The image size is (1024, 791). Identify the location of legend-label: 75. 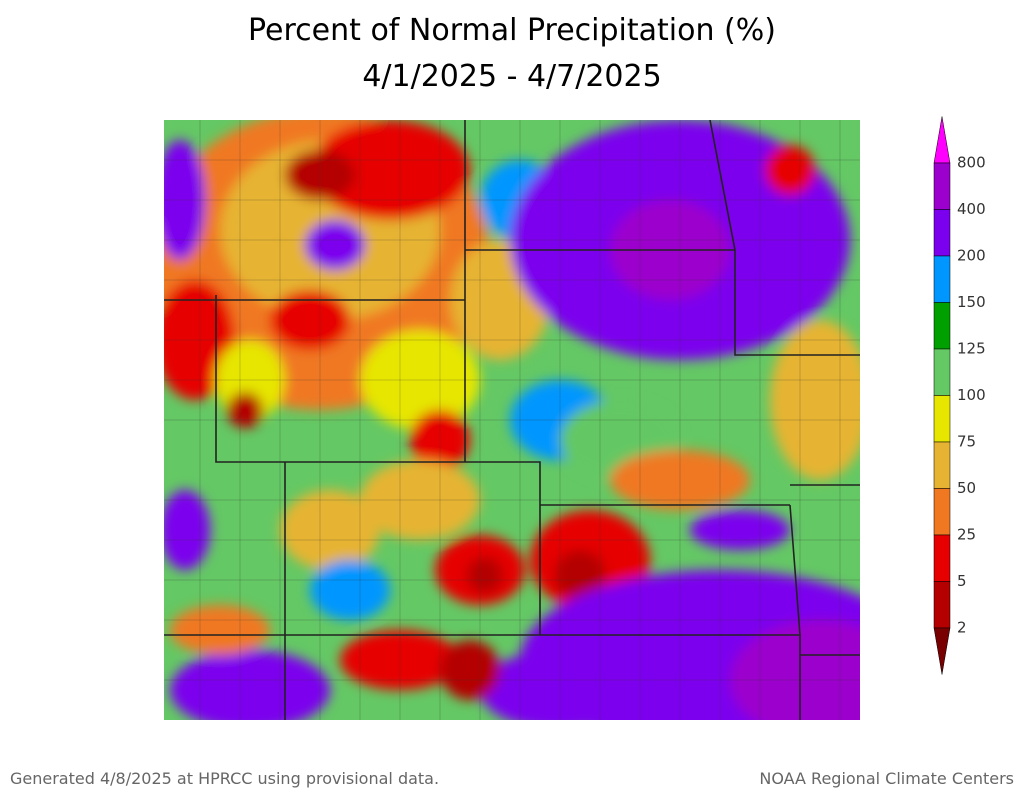
(966, 442).